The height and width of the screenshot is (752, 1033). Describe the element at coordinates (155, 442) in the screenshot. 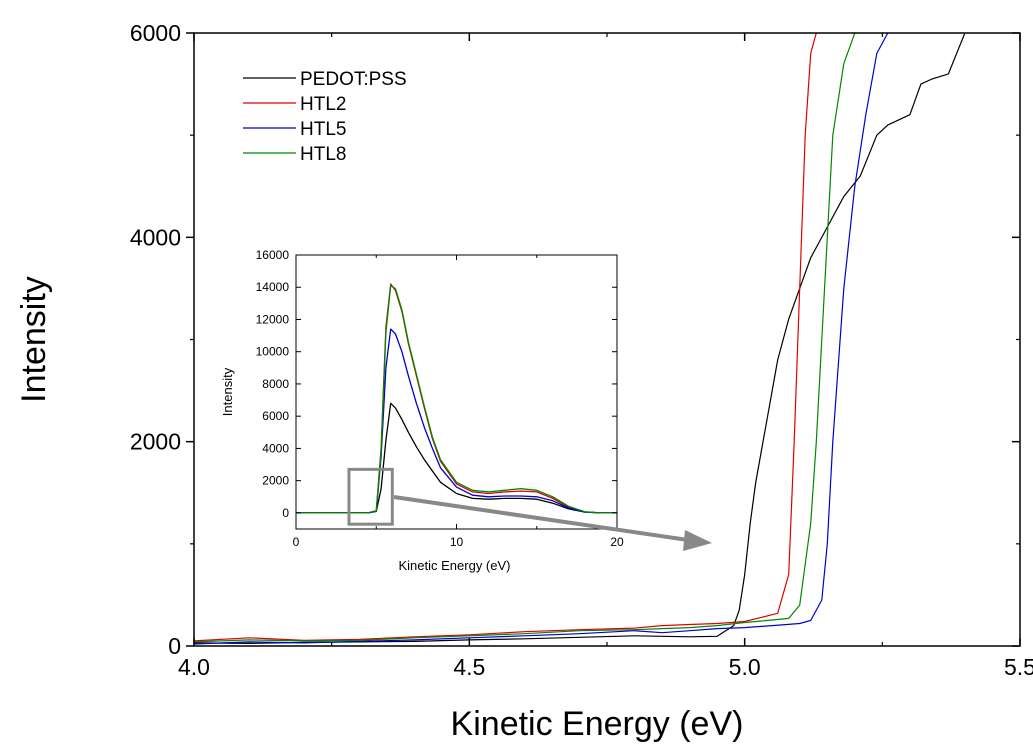

I see `main-y-tick-label: 2000` at that location.